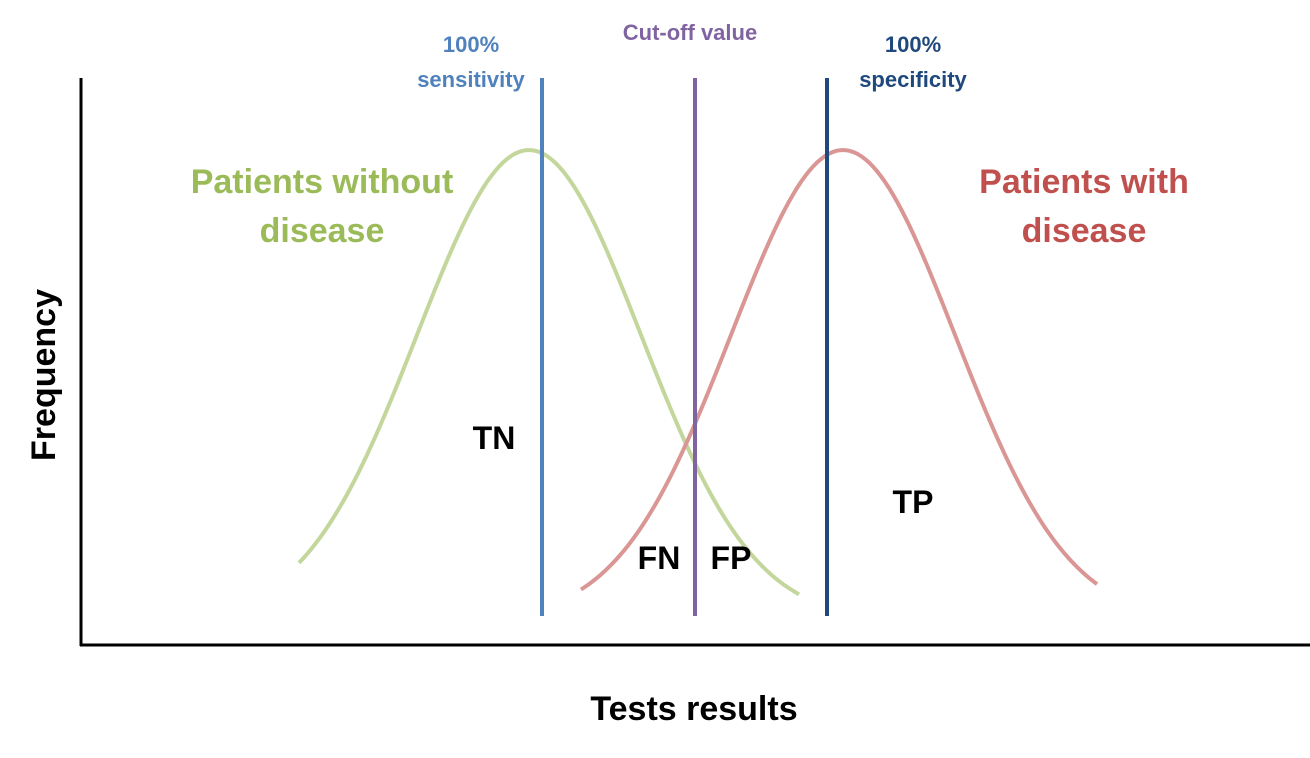  Describe the element at coordinates (693, 709) in the screenshot. I see `x-axis-title: Tests results` at that location.